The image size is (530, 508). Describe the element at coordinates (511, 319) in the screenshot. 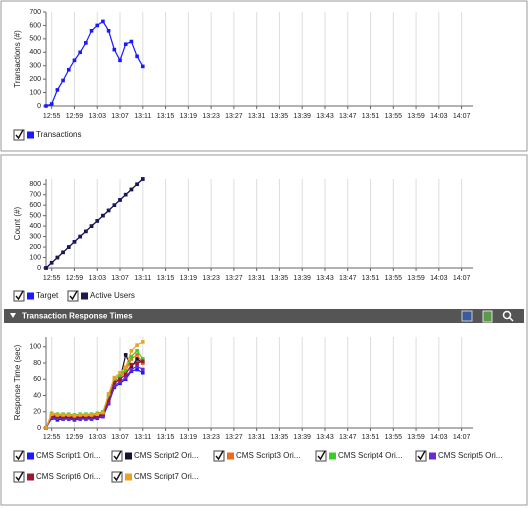

I see `icon-zoom-handle` at that location.